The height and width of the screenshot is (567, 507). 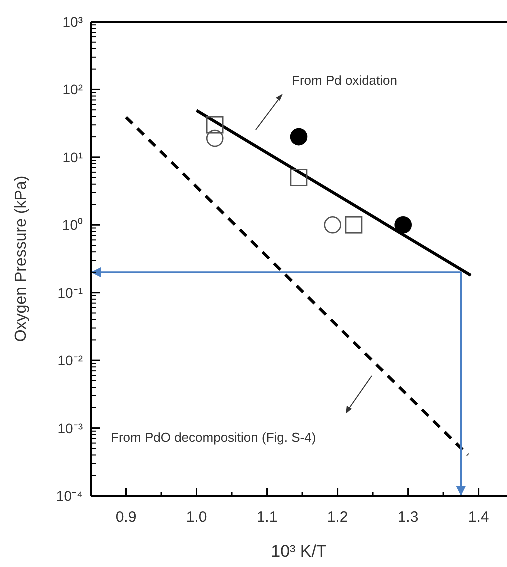 What do you see at coordinates (69, 496) in the screenshot?
I see `y-tick-label: 10⁻⁴` at bounding box center [69, 496].